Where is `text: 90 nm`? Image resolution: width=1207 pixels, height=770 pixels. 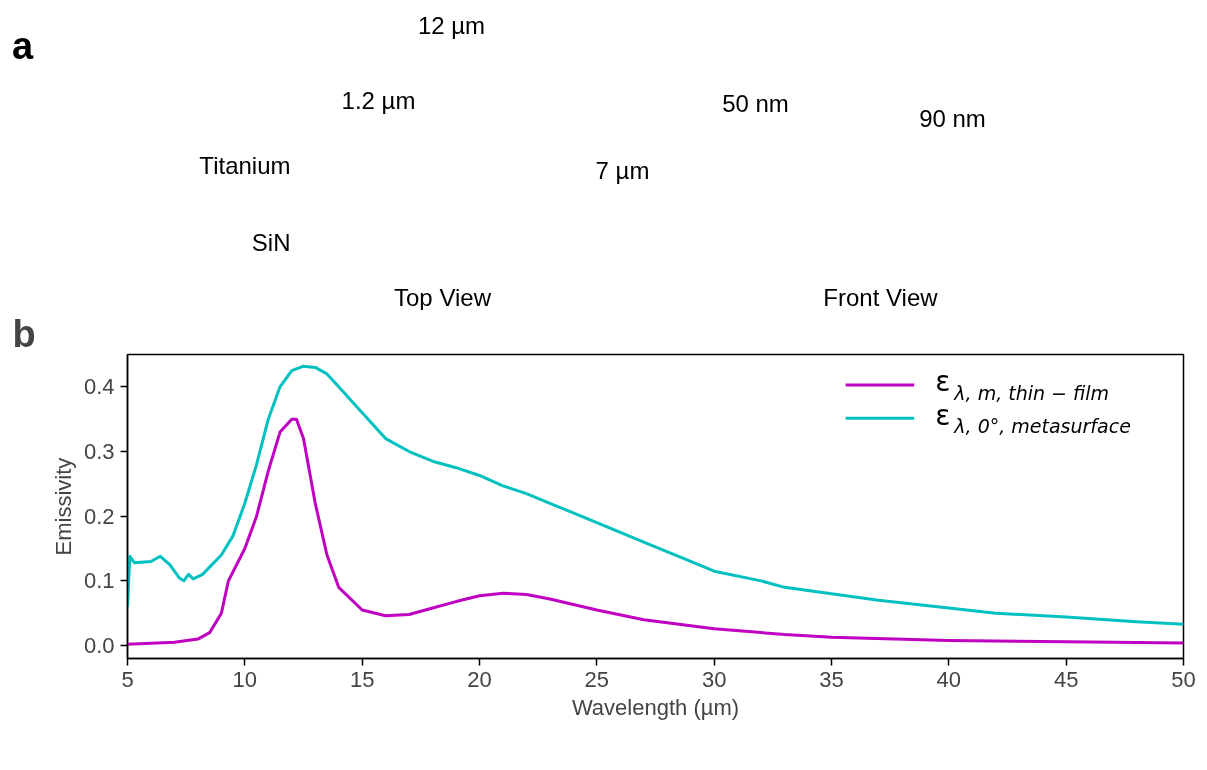
text: 90 nm is located at coordinates (952, 118).